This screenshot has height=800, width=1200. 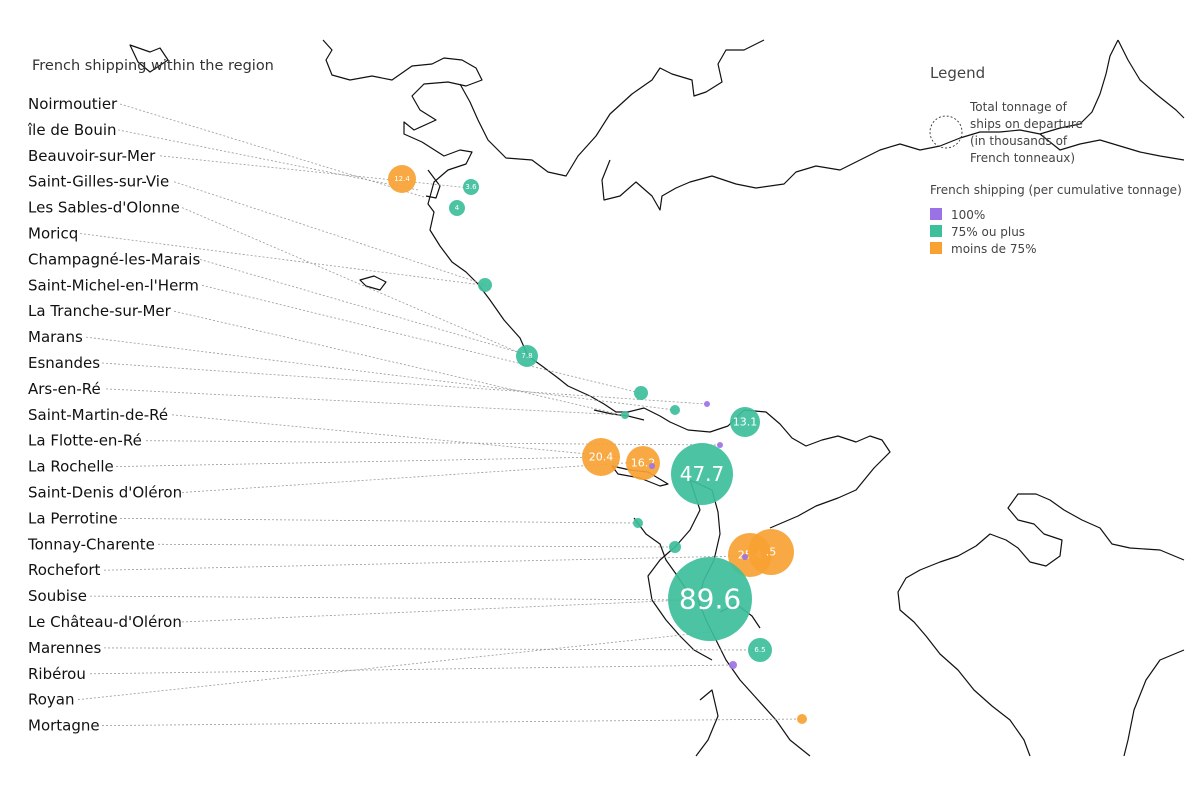 I want to click on bubble-value-label: 4, so click(x=457, y=208).